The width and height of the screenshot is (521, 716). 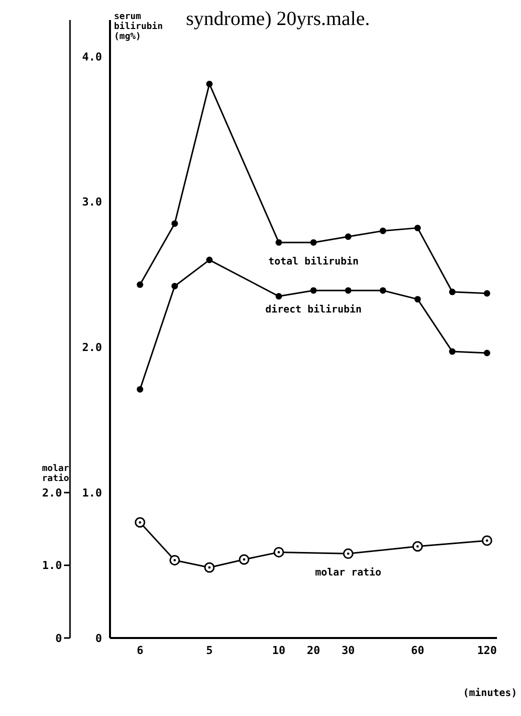 What do you see at coordinates (92, 347) in the screenshot?
I see `y-tick-label: 2.0` at bounding box center [92, 347].